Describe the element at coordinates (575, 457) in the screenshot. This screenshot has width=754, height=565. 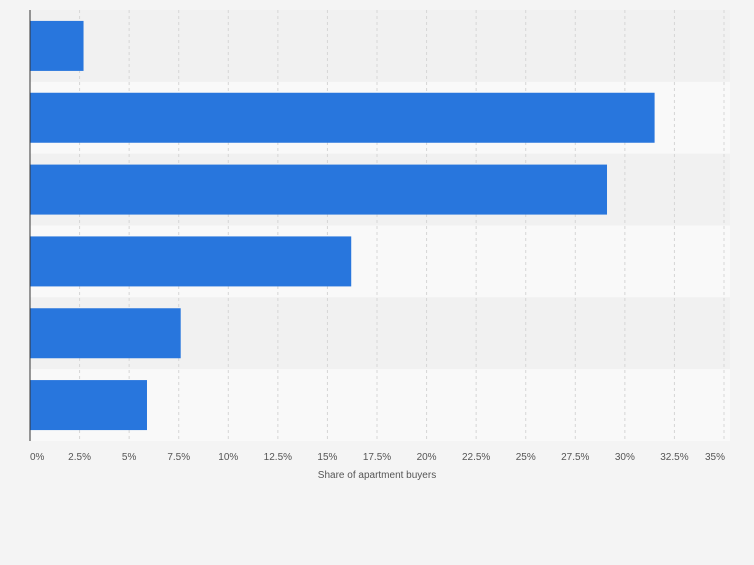
I see `x-tick-label: 27.5%` at that location.